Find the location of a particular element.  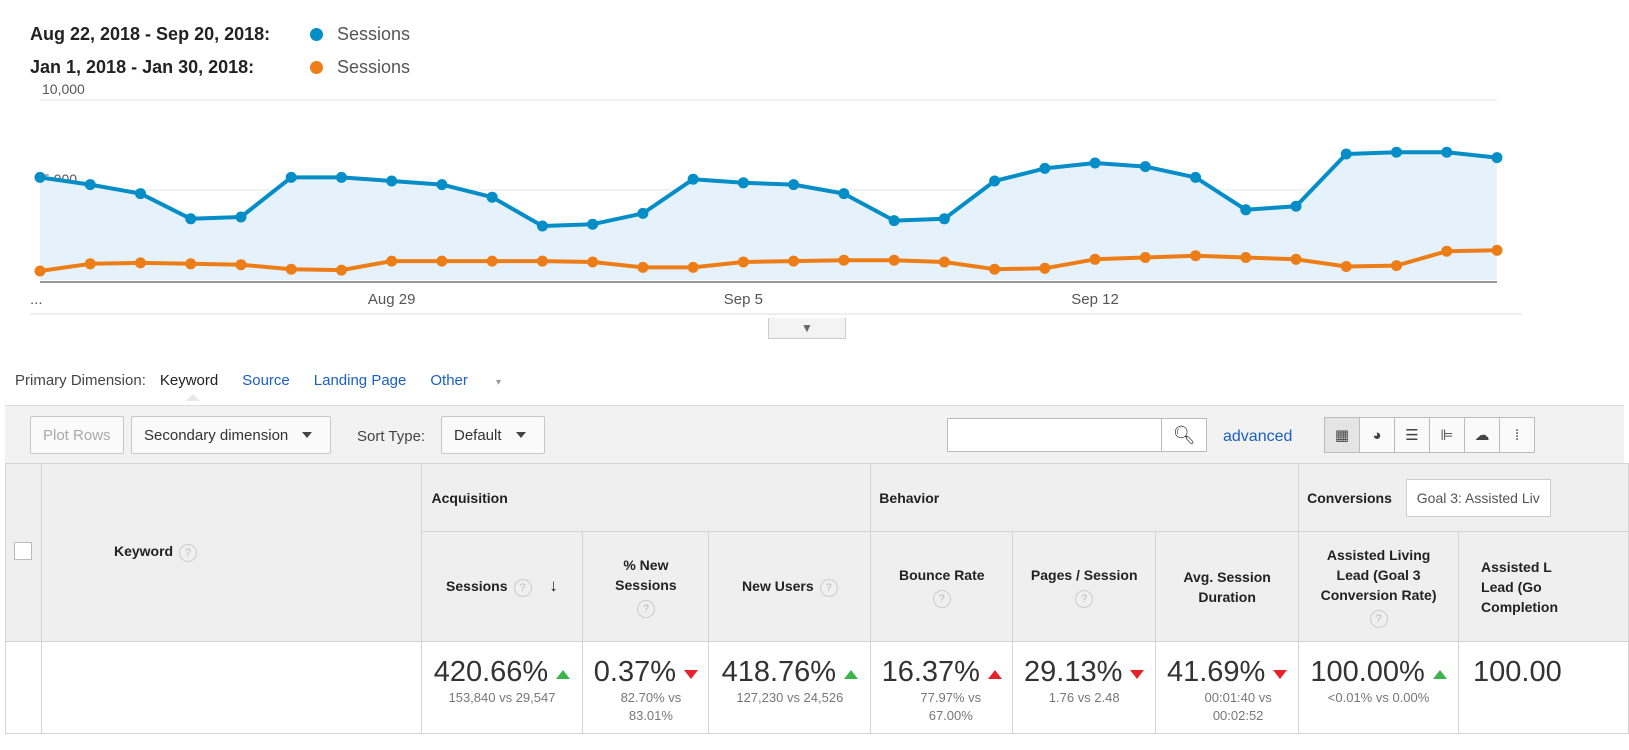

legend-series-previous: Sessions is located at coordinates (374, 67).